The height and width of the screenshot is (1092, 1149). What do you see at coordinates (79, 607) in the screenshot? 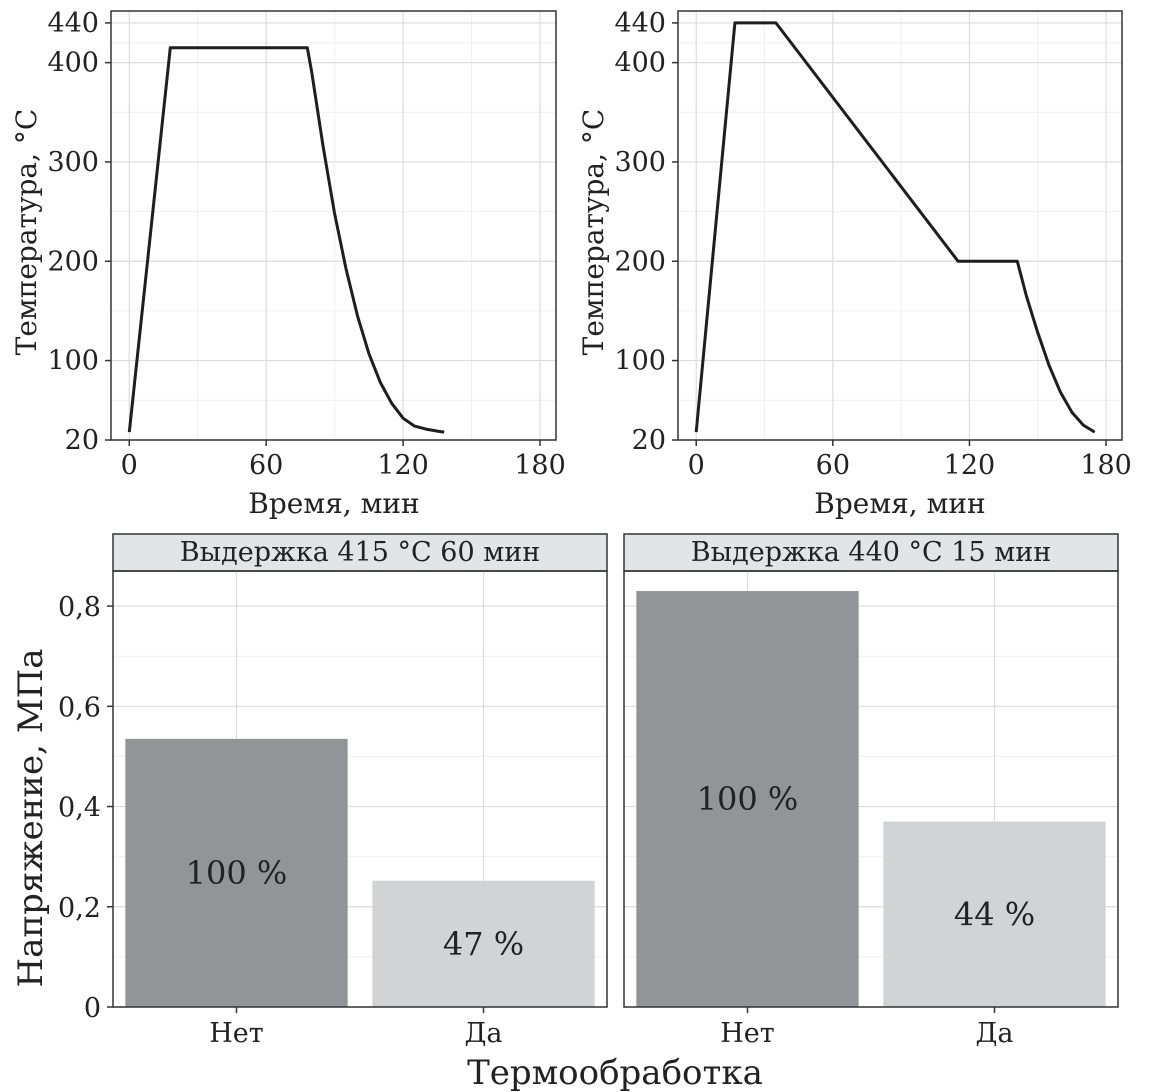
I see `y-tick-label: 0,8` at bounding box center [79, 607].